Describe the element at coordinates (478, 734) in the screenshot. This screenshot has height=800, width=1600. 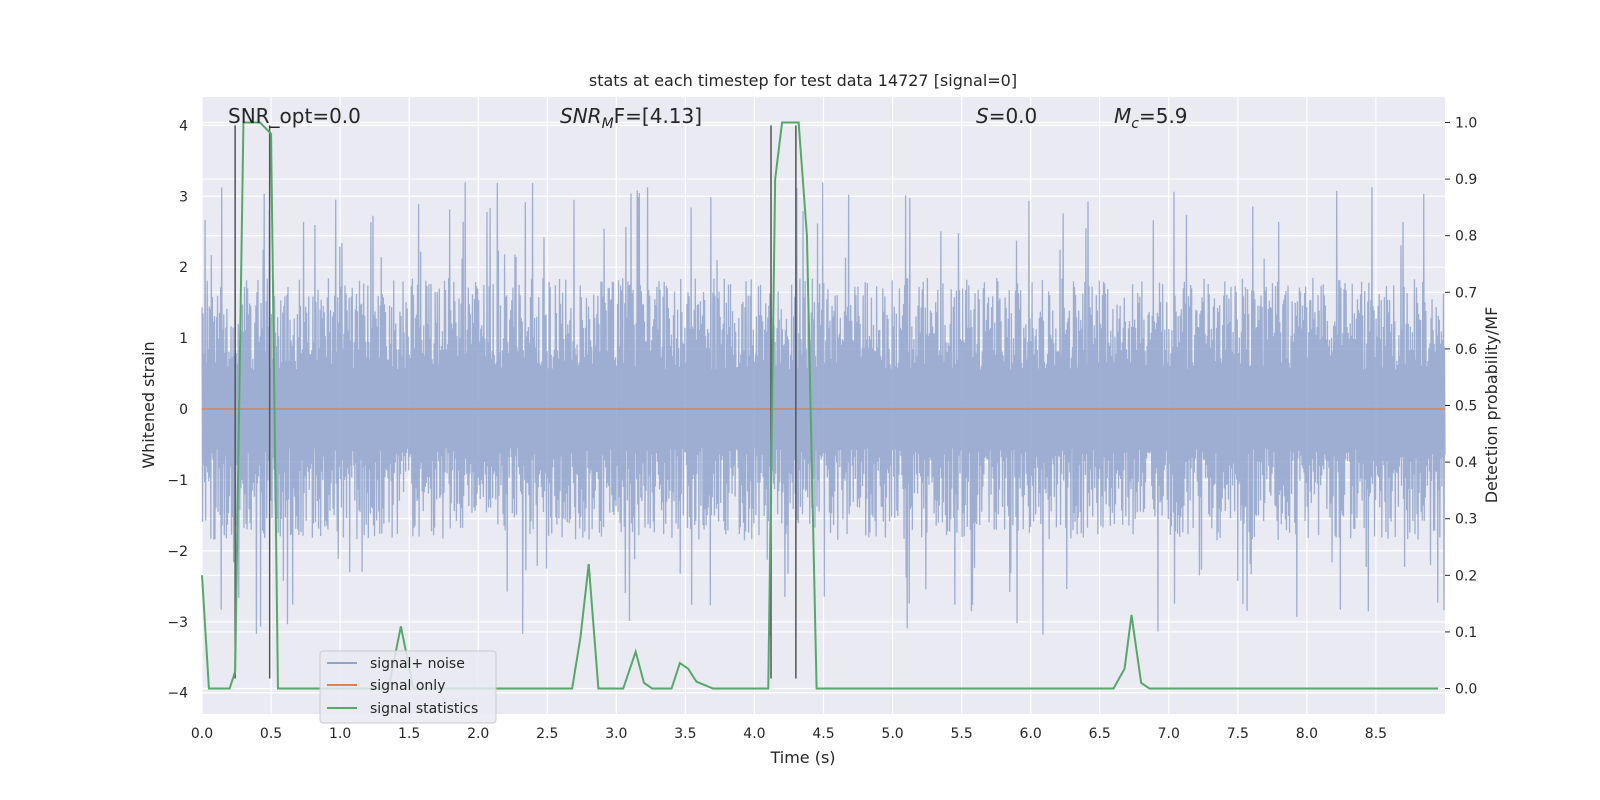
I see `x-tick-label: 2.0` at that location.